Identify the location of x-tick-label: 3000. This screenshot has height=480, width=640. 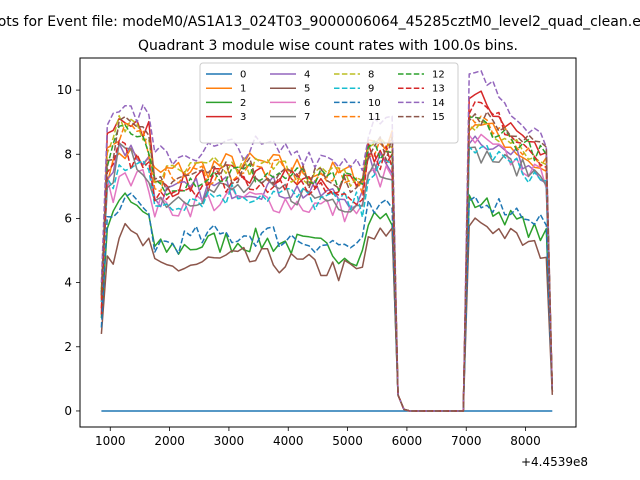
(229, 441).